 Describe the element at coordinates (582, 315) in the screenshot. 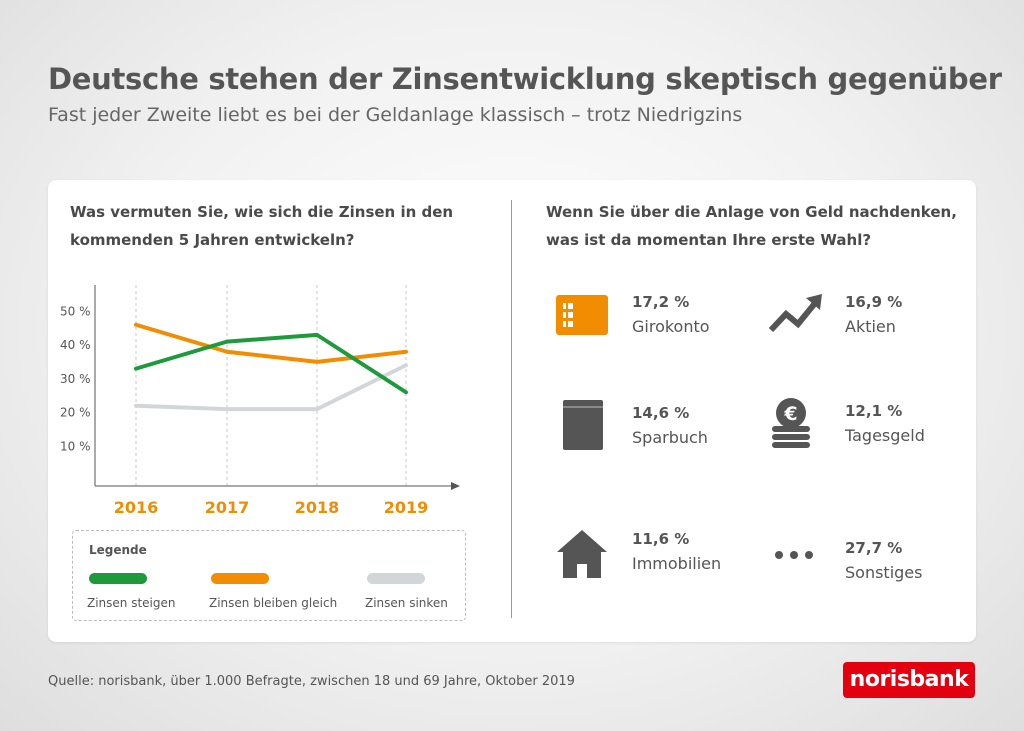

I see `card-icon` at that location.